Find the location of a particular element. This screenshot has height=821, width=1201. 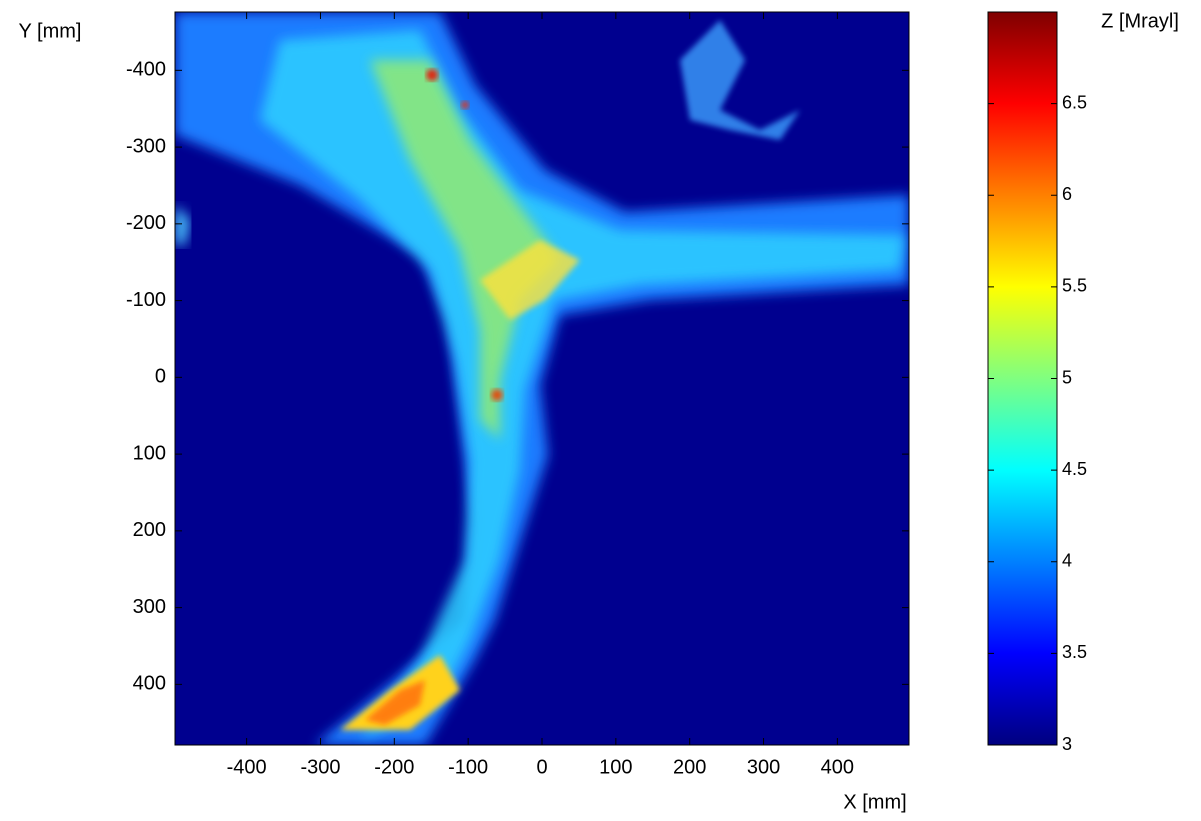

x-tick-label: 100 is located at coordinates (615, 767).